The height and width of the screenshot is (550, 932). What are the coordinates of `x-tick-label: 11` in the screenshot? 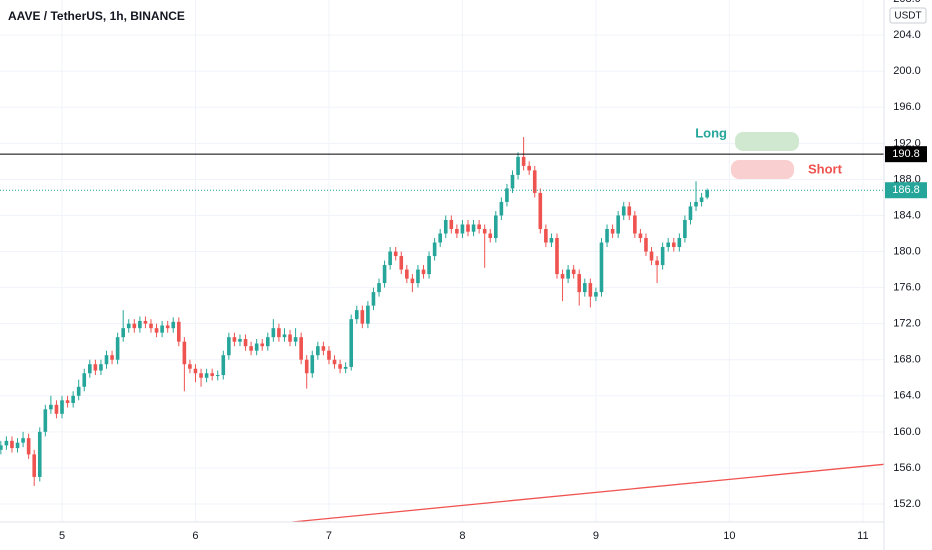 It's located at (862, 536).